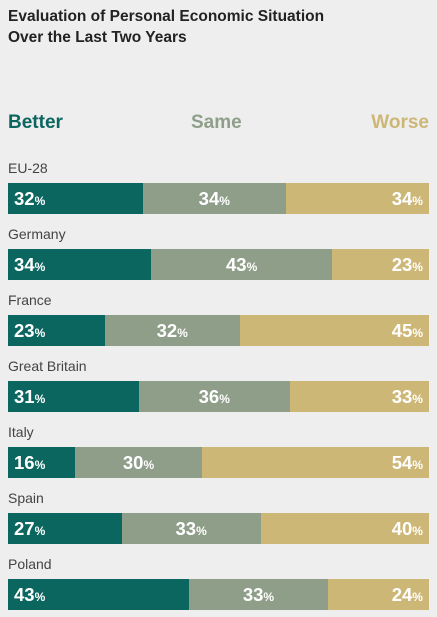  I want to click on bar-segment-worse: 23%, so click(380, 264).